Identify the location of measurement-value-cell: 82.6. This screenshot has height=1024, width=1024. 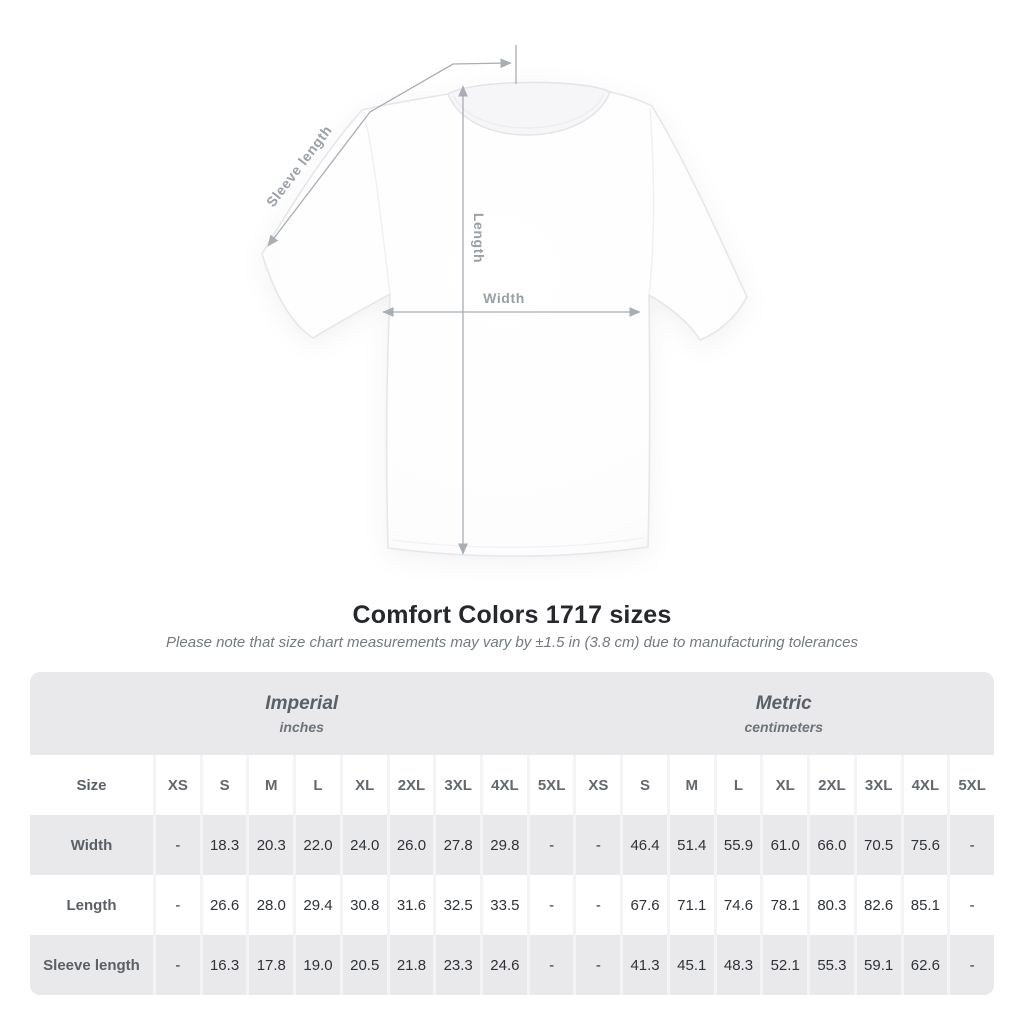
(877, 905).